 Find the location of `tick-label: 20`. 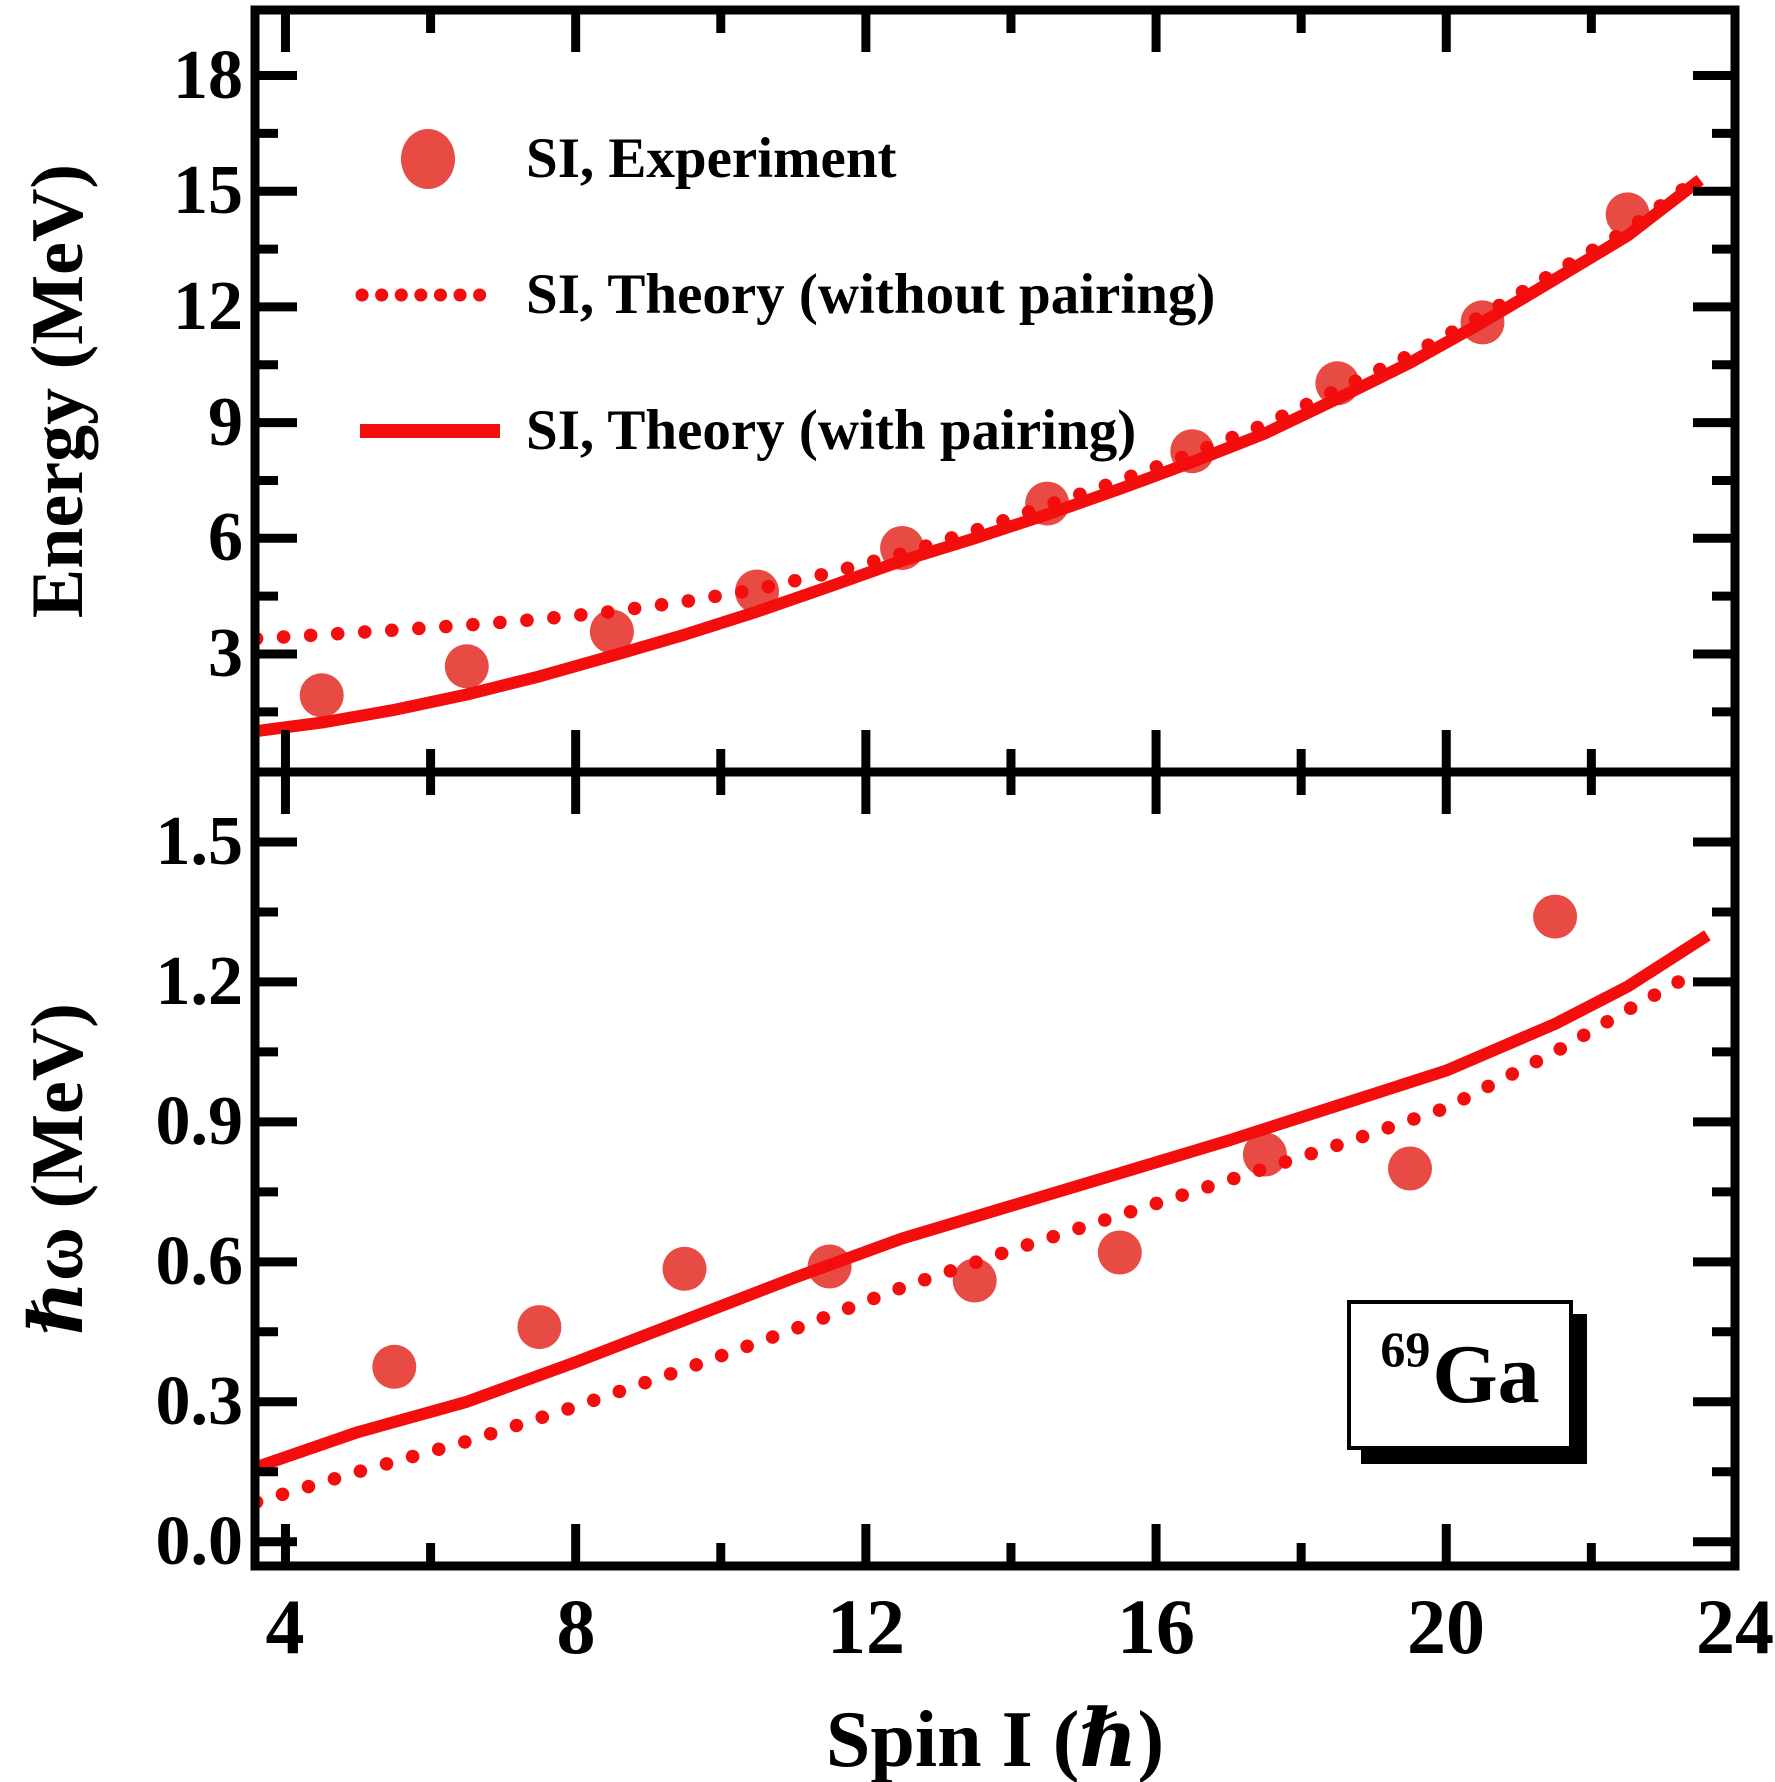

tick-label: 20 is located at coordinates (1446, 1626).